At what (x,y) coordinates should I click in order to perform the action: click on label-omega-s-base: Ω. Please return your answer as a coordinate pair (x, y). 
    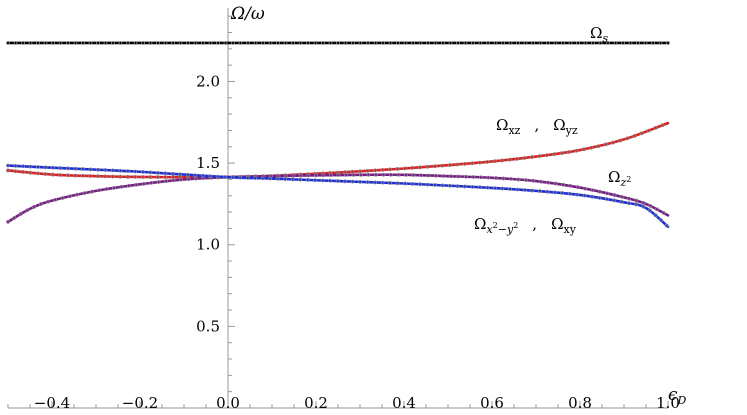
    Looking at the image, I should click on (596, 33).